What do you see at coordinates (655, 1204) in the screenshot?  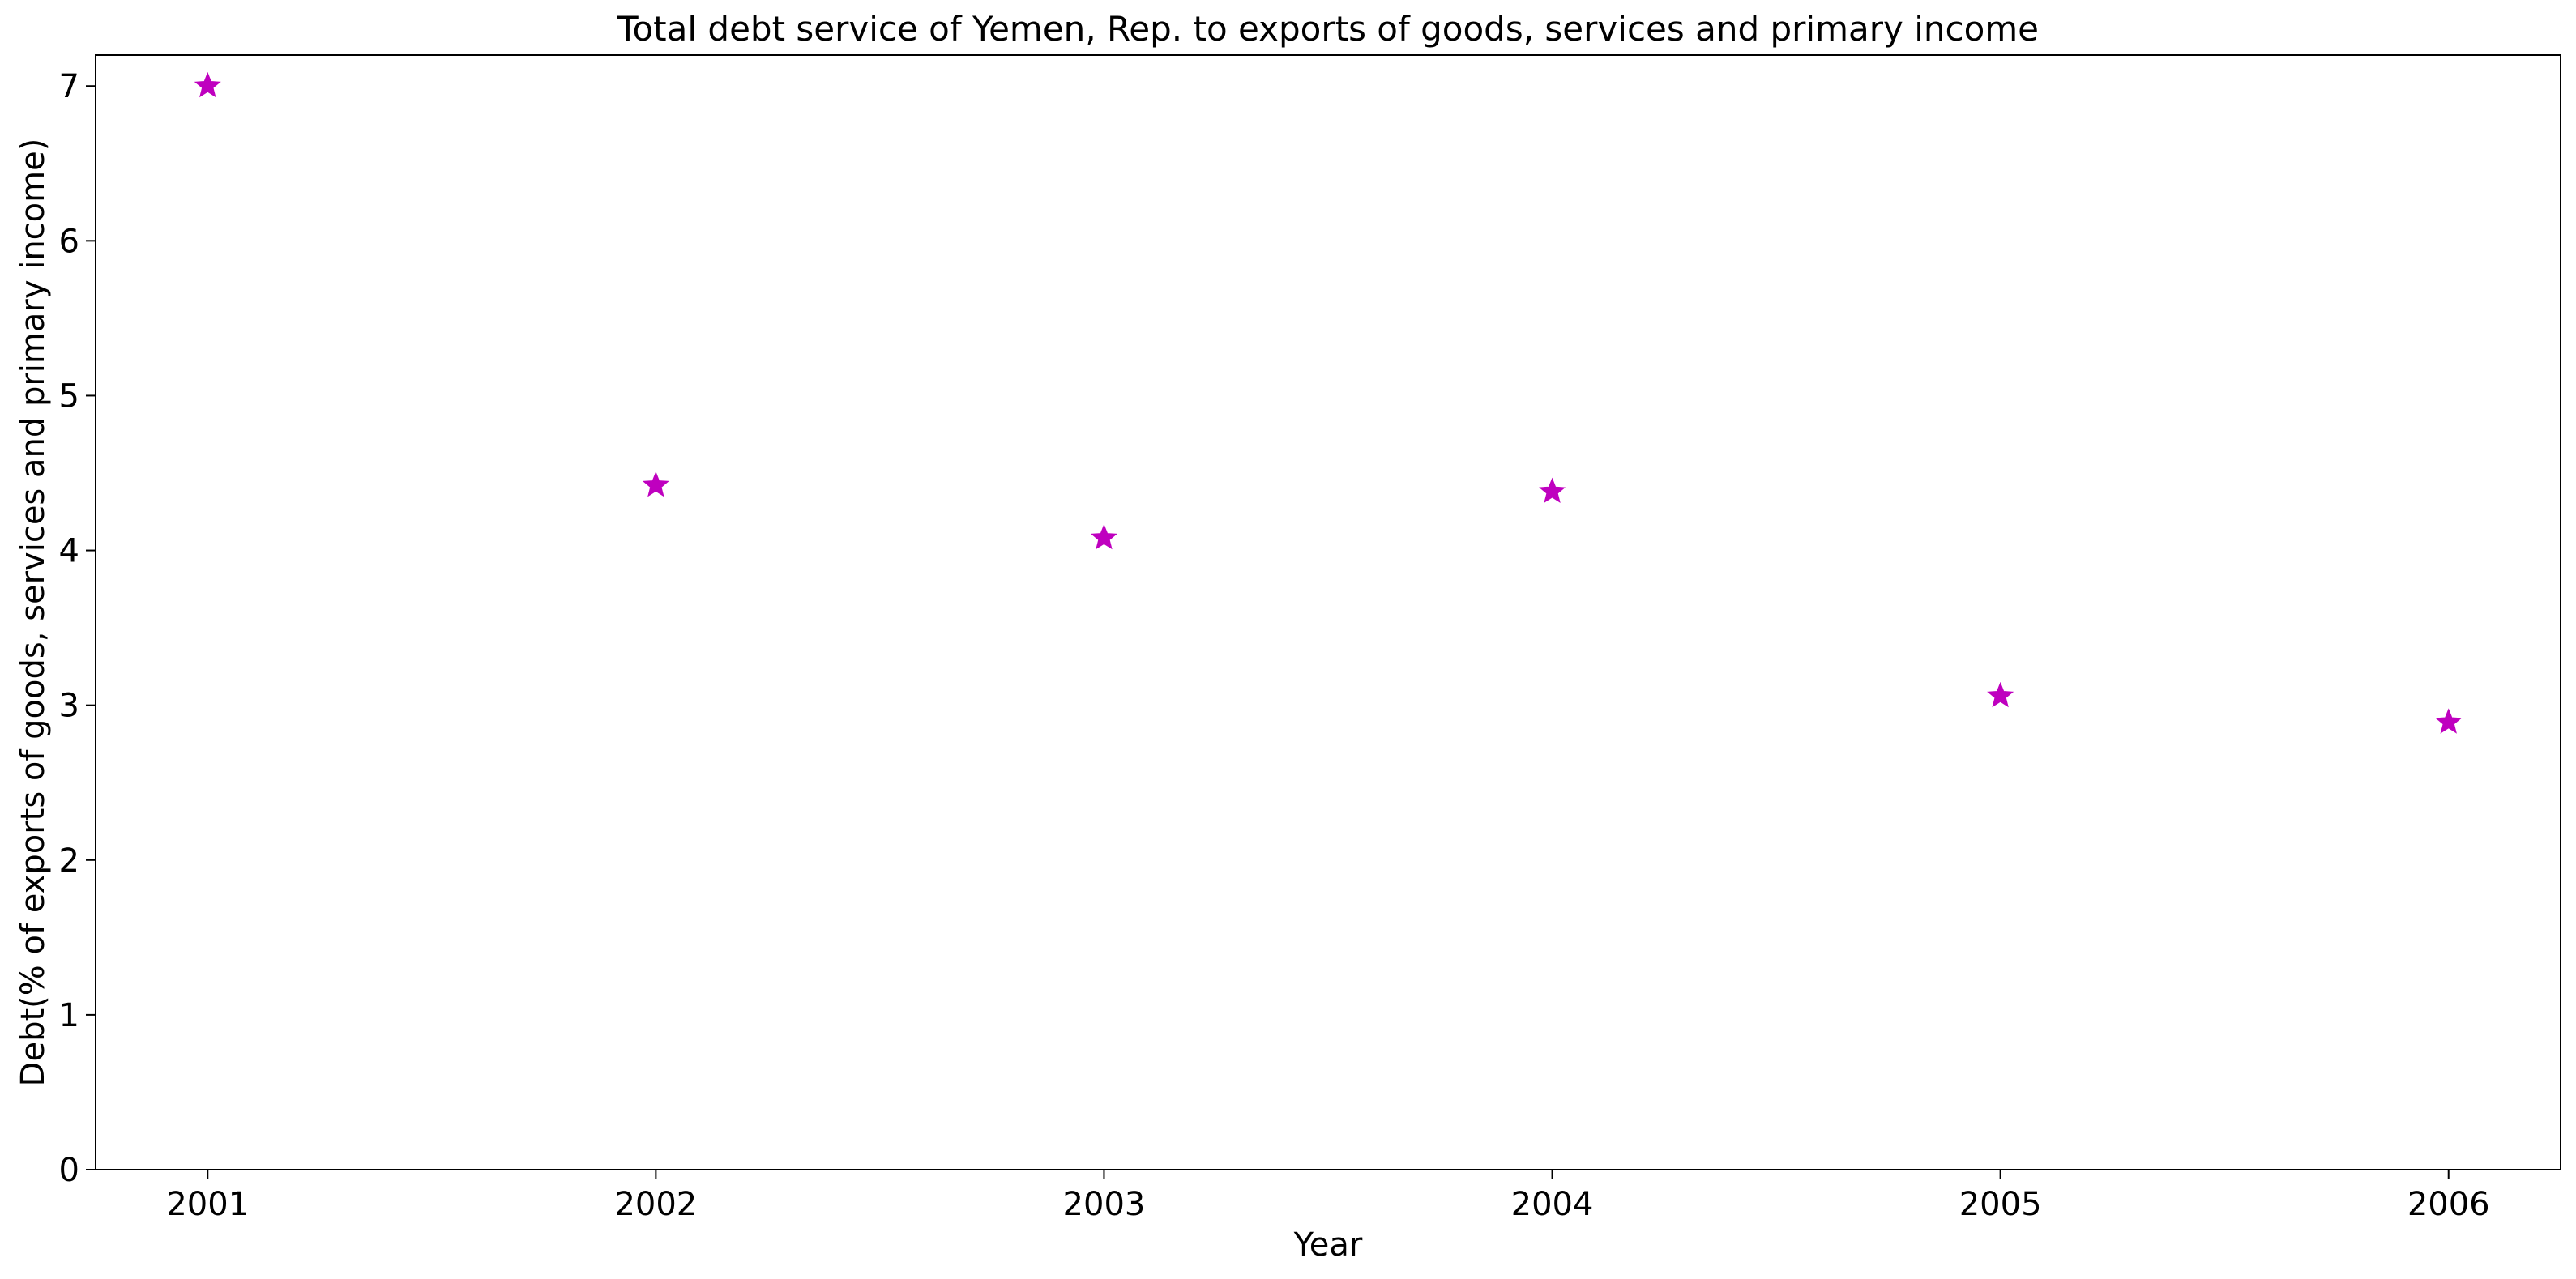 I see `x-tick-label: 2002` at bounding box center [655, 1204].